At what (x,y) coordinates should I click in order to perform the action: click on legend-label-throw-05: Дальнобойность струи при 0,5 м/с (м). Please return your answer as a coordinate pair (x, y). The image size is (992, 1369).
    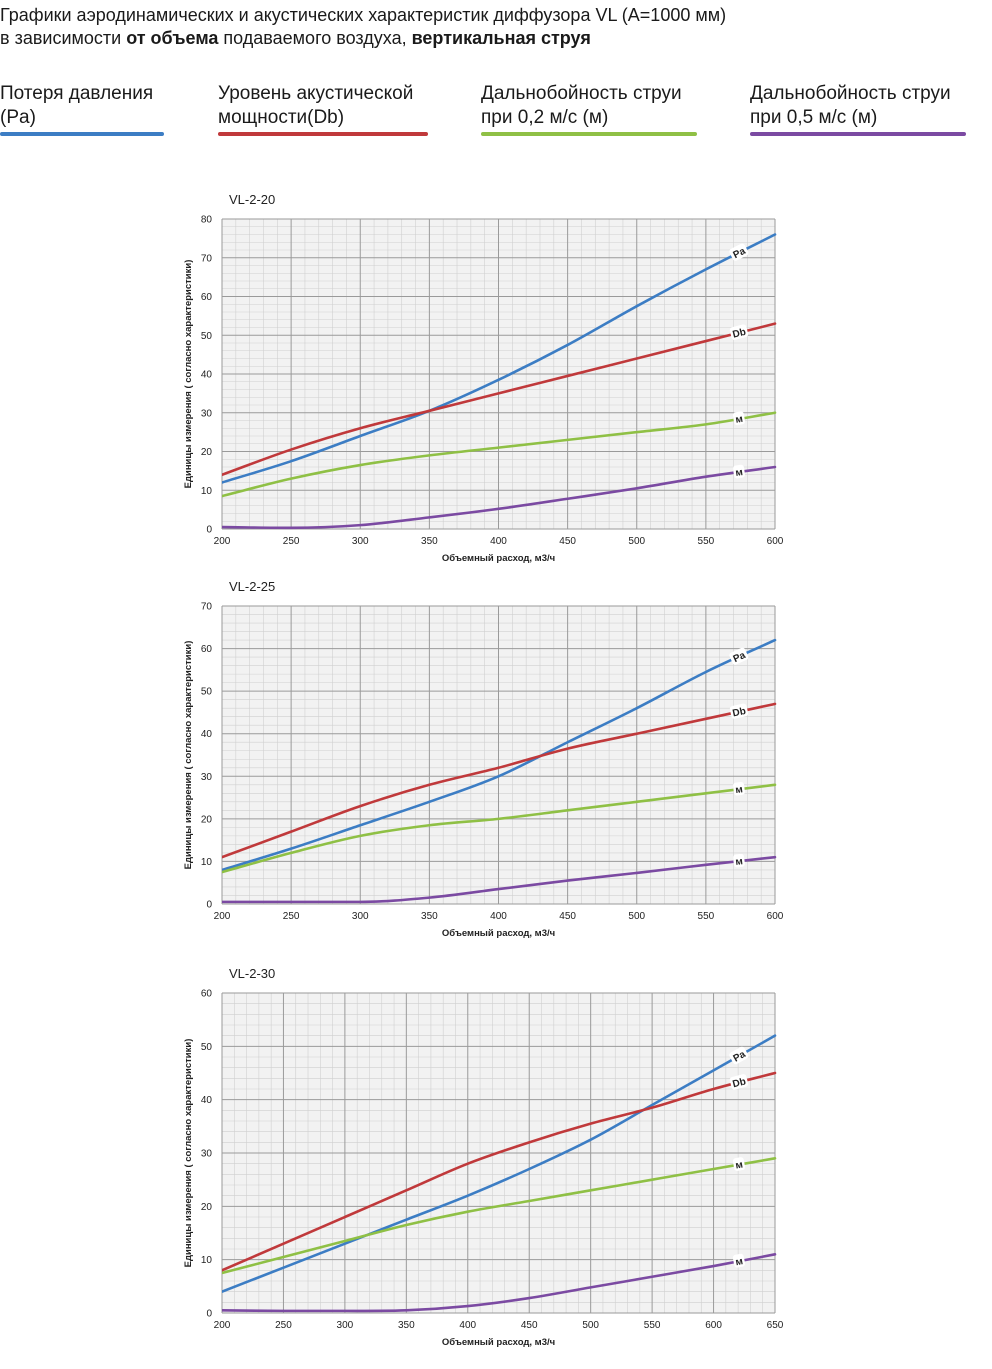
    Looking at the image, I should click on (850, 105).